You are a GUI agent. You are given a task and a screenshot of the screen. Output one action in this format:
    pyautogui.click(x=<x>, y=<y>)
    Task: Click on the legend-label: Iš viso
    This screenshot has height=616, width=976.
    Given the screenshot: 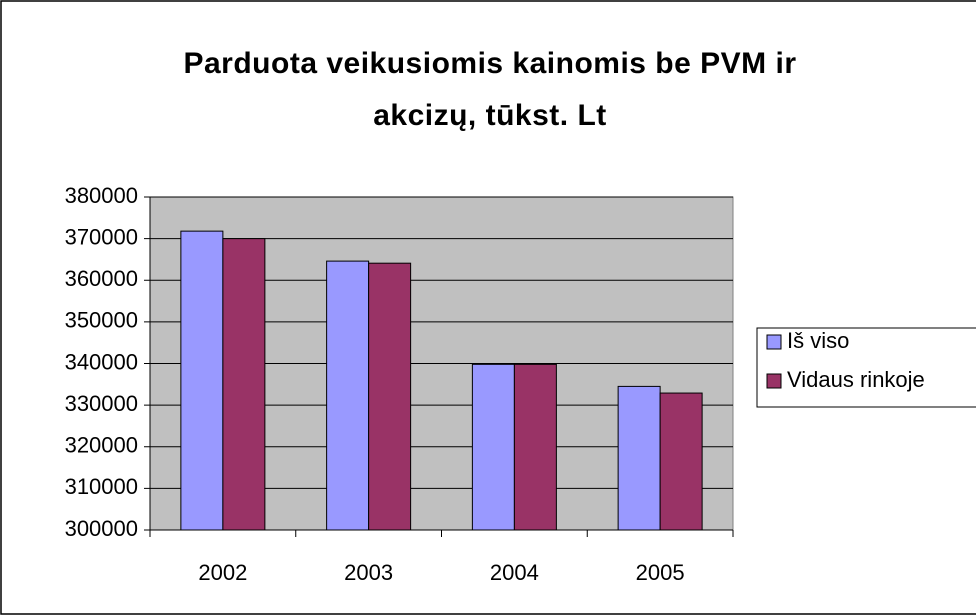 What is the action you would take?
    pyautogui.click(x=818, y=340)
    